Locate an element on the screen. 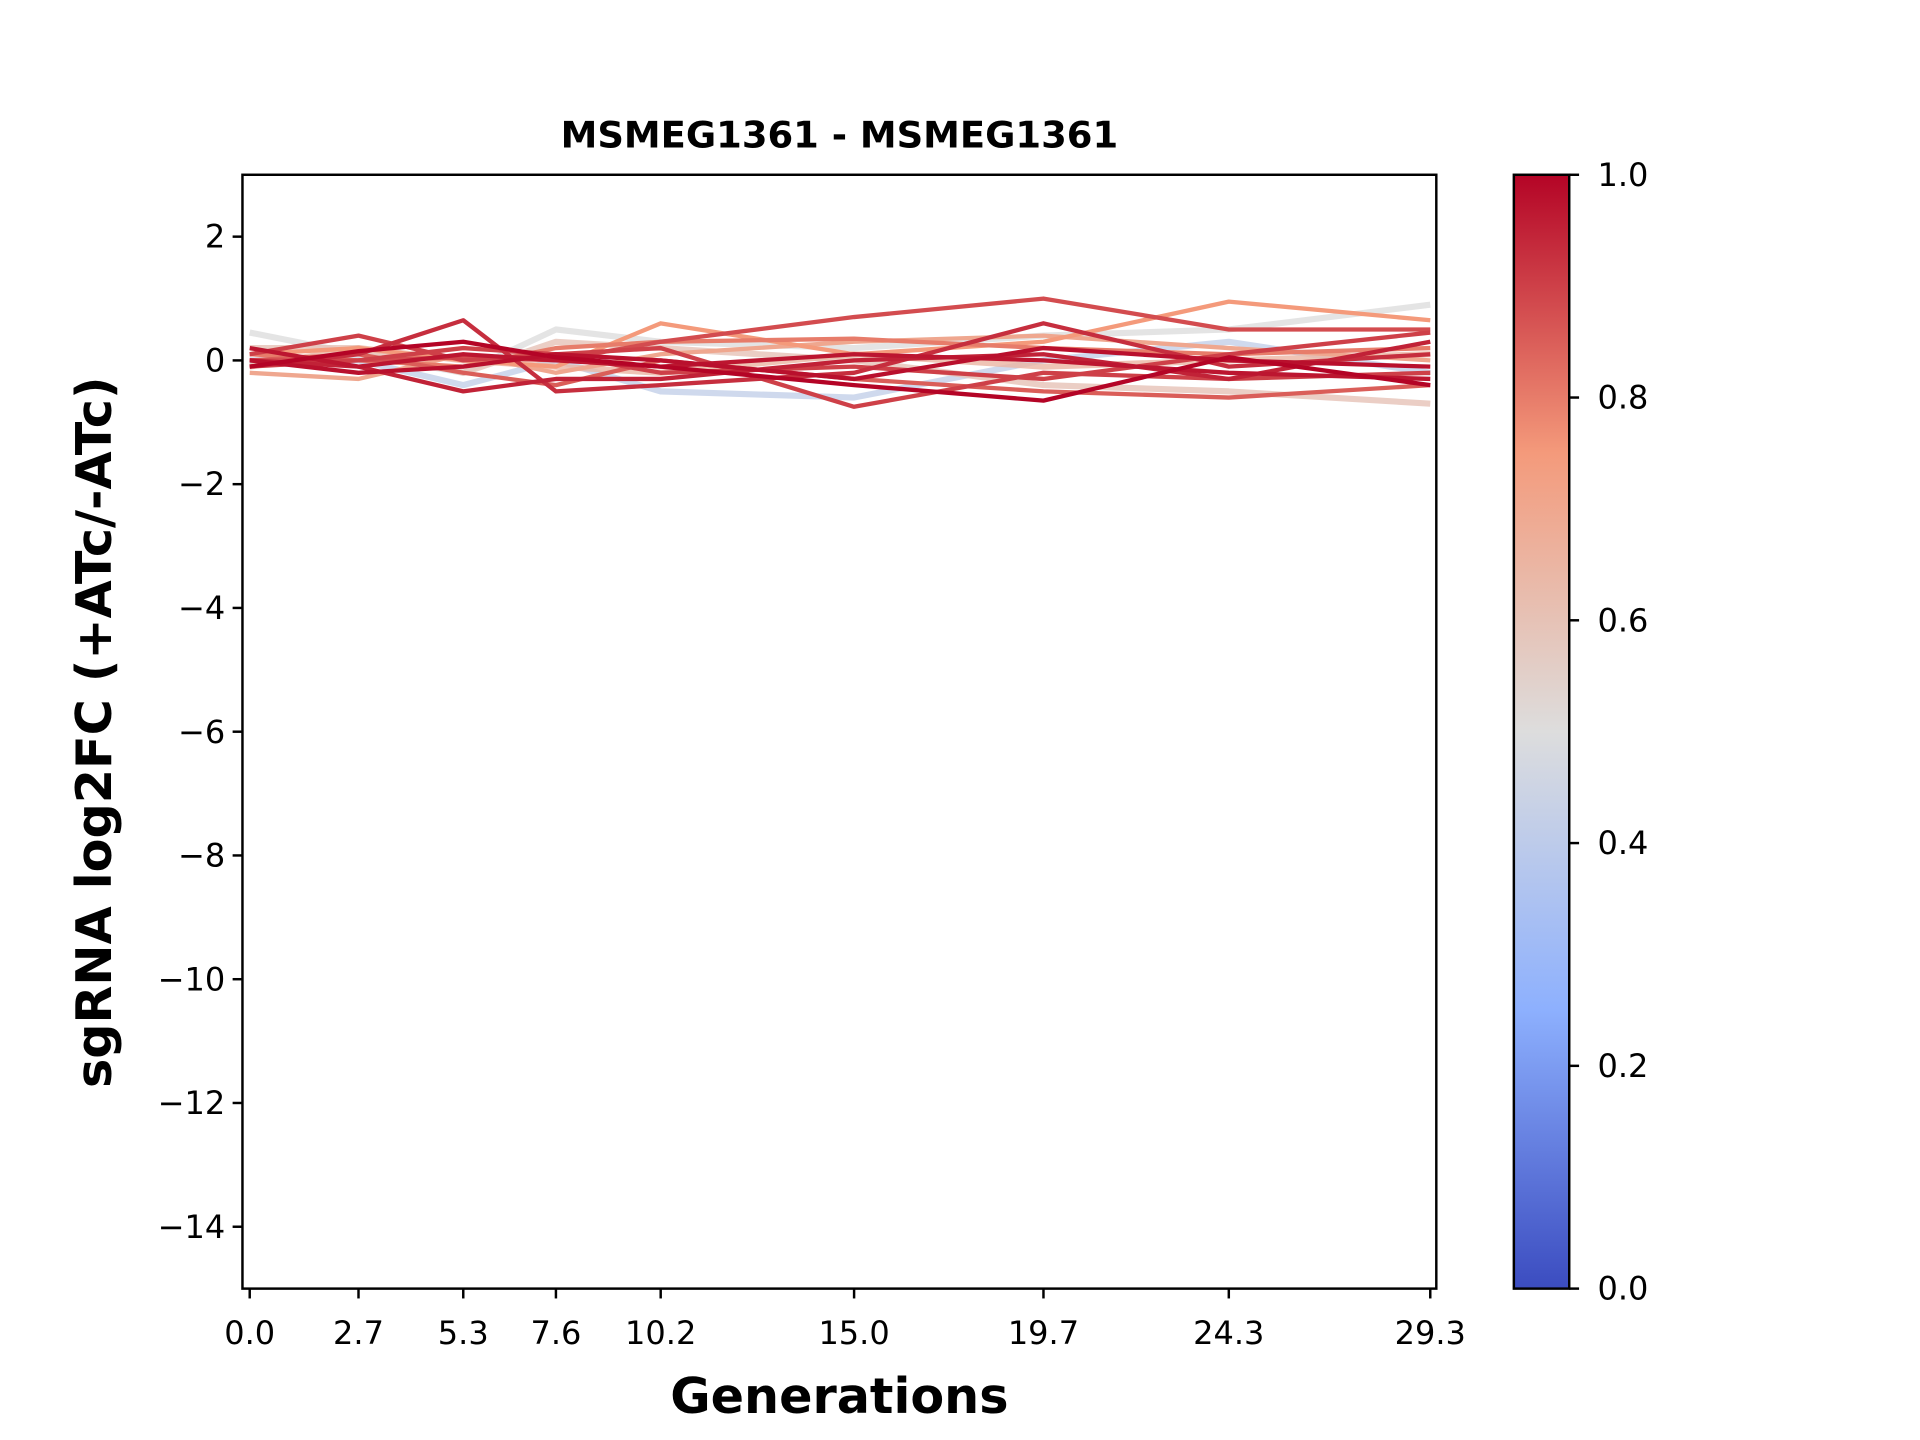 The image size is (1920, 1440). colorbar-tick-label: 0.8 is located at coordinates (1623, 398).